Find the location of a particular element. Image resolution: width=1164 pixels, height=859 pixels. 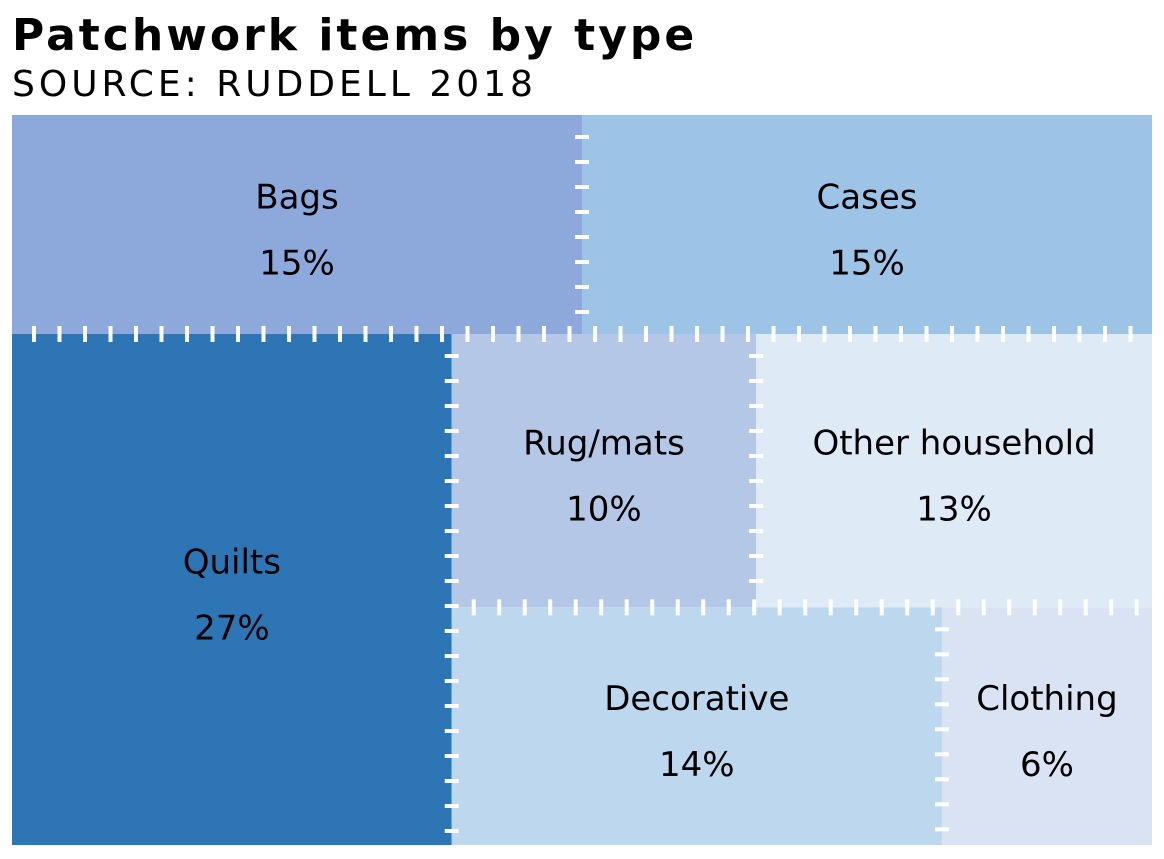

tile-other-household is located at coordinates (954, 471).